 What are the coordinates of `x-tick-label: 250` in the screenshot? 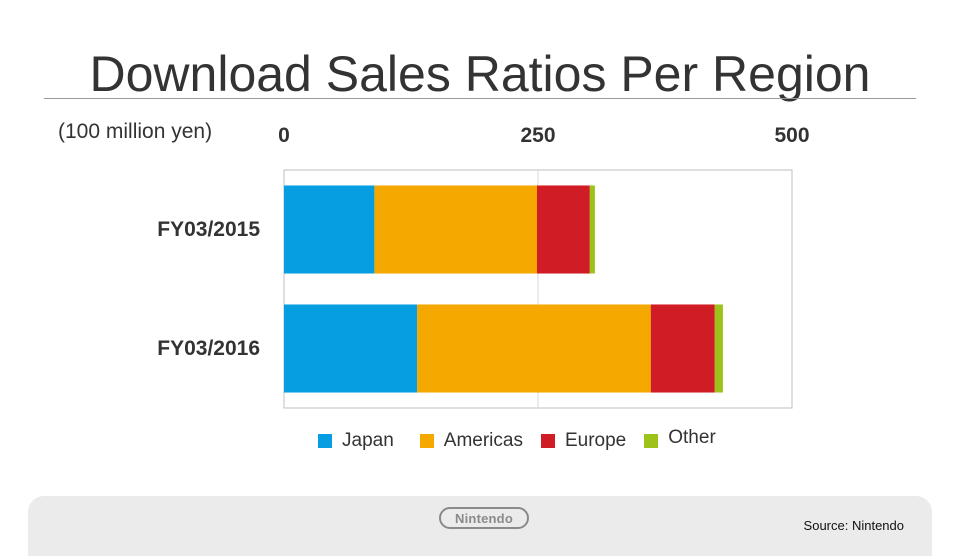 It's located at (538, 135).